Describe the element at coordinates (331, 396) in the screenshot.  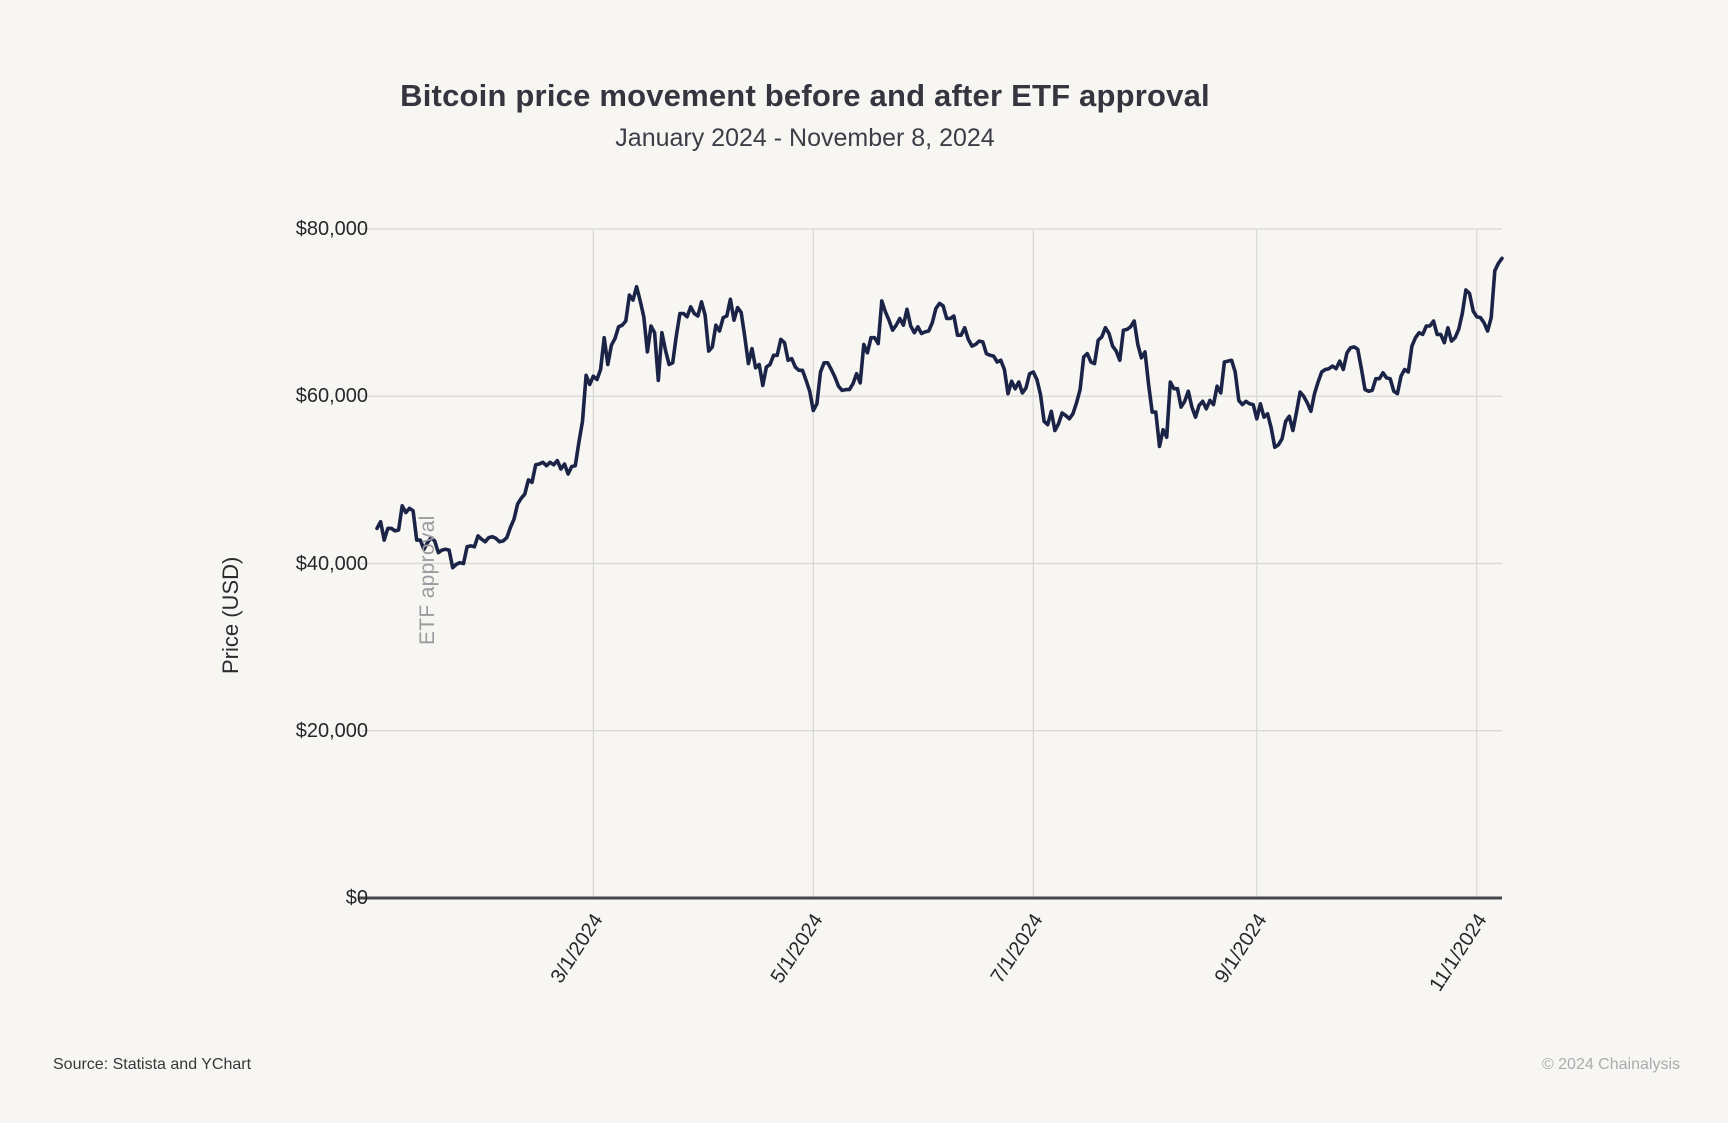
I see `y-tick-label: $60,000` at that location.